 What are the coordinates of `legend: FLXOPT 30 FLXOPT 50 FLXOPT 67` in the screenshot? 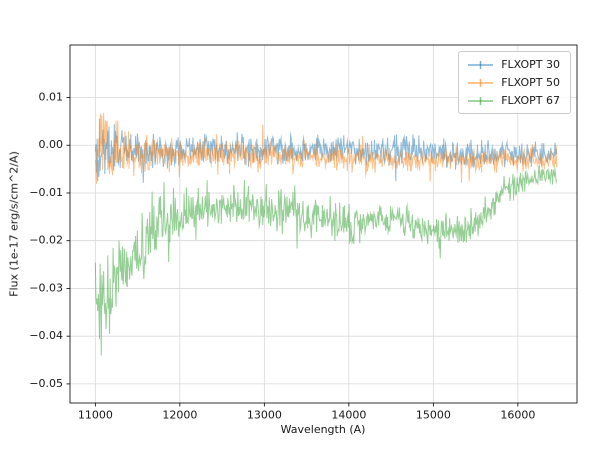 It's located at (514, 82).